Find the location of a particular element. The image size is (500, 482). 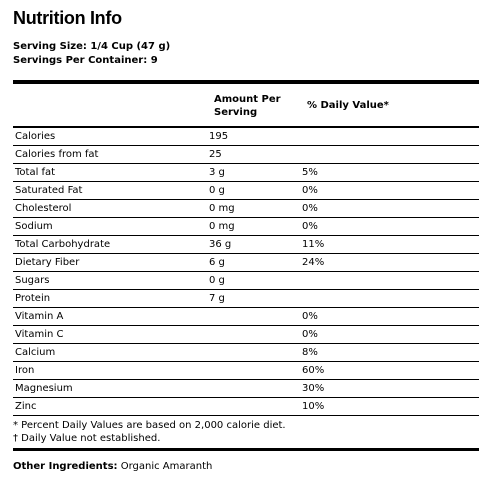

nutrient-daily-value: 24% is located at coordinates (313, 262).